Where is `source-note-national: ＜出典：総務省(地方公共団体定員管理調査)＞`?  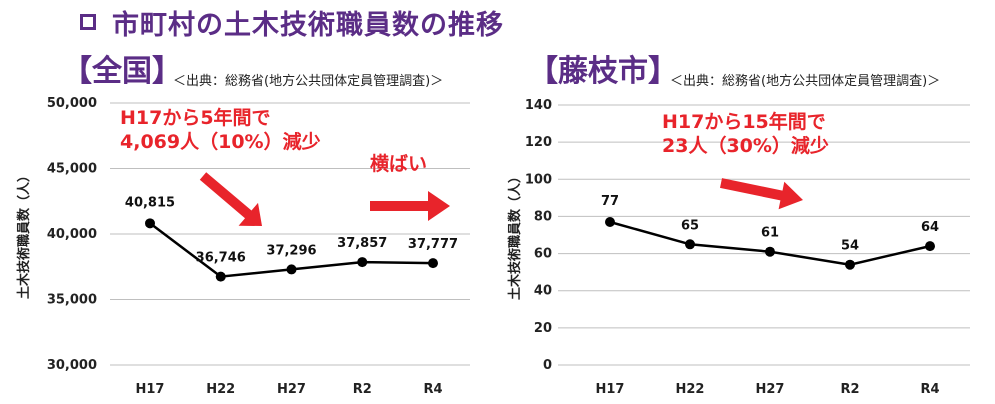 source-note-national: ＜出典：総務省(地方公共団体定員管理調査)＞ is located at coordinates (308, 81).